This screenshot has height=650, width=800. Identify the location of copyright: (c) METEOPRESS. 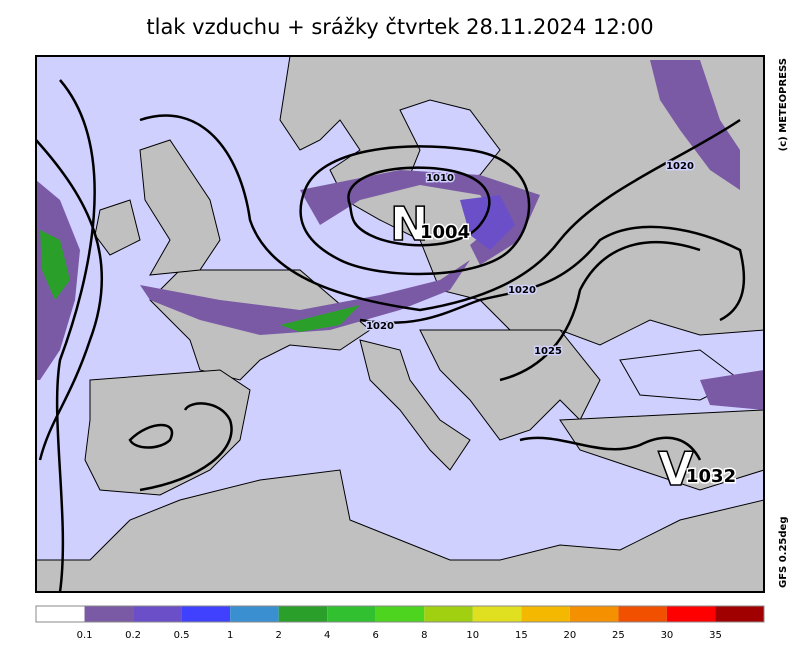
(783, 104).